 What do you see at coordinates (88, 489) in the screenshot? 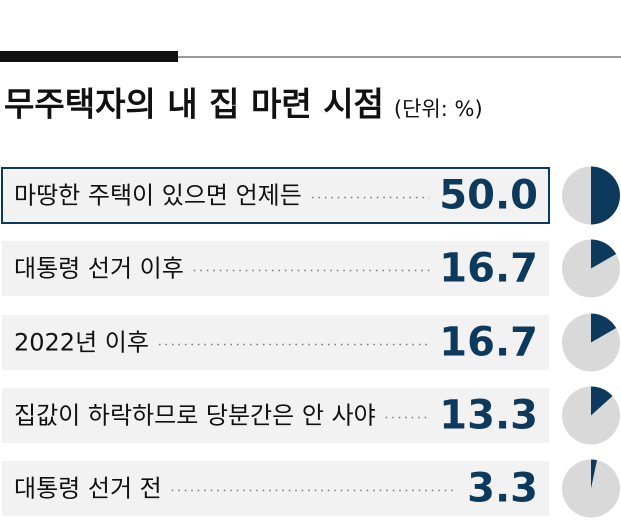
I see `category-label: 대통령 선거 전` at bounding box center [88, 489].